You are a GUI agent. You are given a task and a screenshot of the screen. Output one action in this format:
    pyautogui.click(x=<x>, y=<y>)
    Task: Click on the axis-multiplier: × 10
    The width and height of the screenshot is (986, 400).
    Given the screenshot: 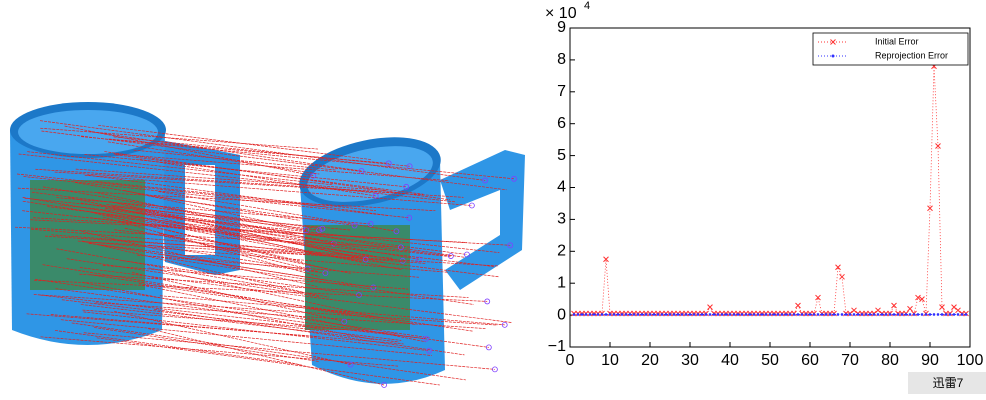 What is the action you would take?
    pyautogui.click(x=561, y=13)
    